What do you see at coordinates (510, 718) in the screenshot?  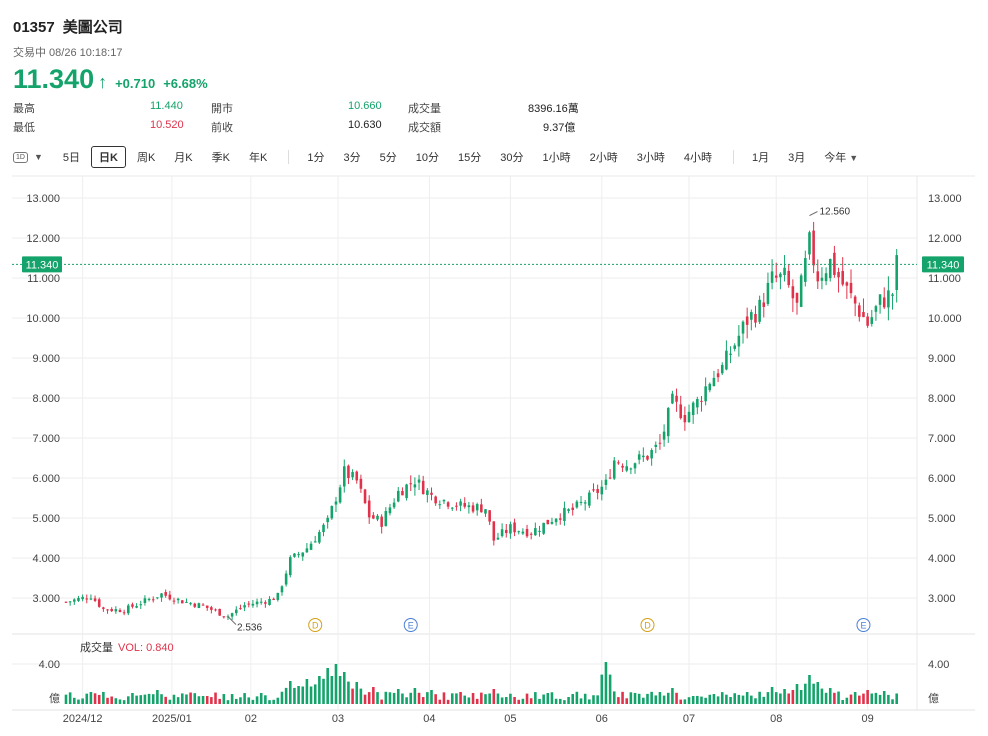 I see `x-tick-label: 05` at bounding box center [510, 718].